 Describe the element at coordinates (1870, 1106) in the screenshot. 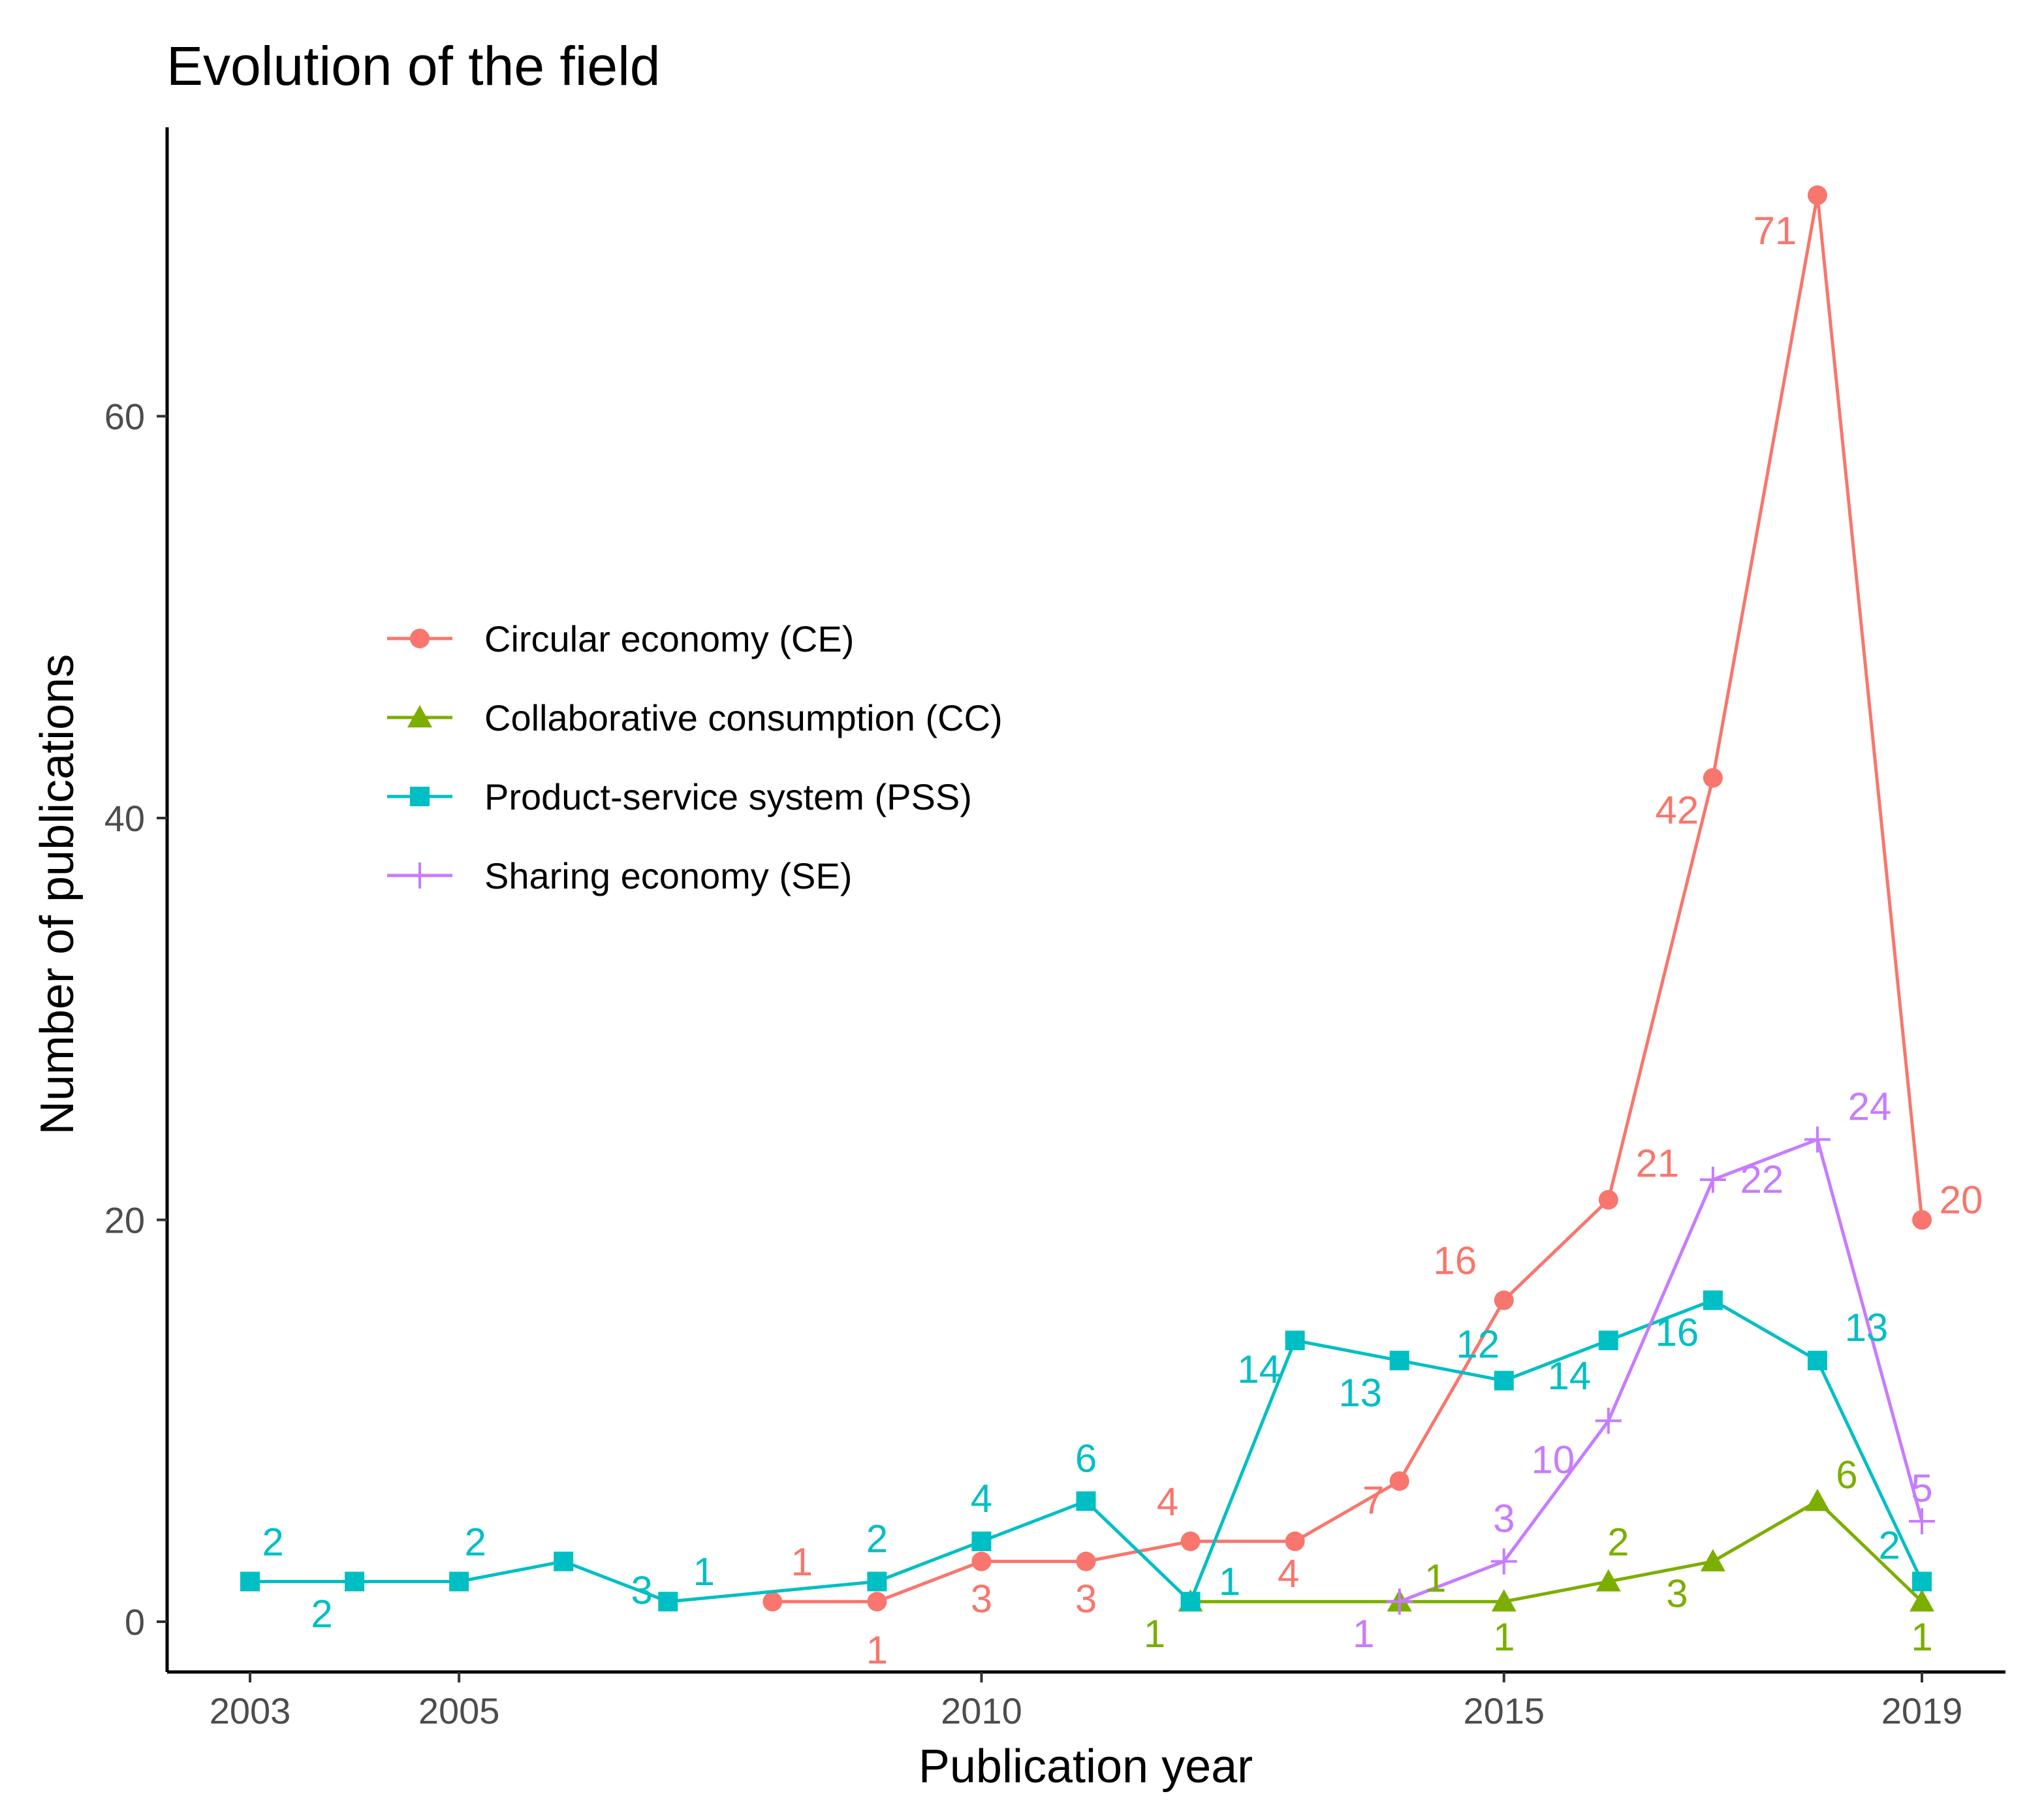

I see `data-label: 24` at that location.